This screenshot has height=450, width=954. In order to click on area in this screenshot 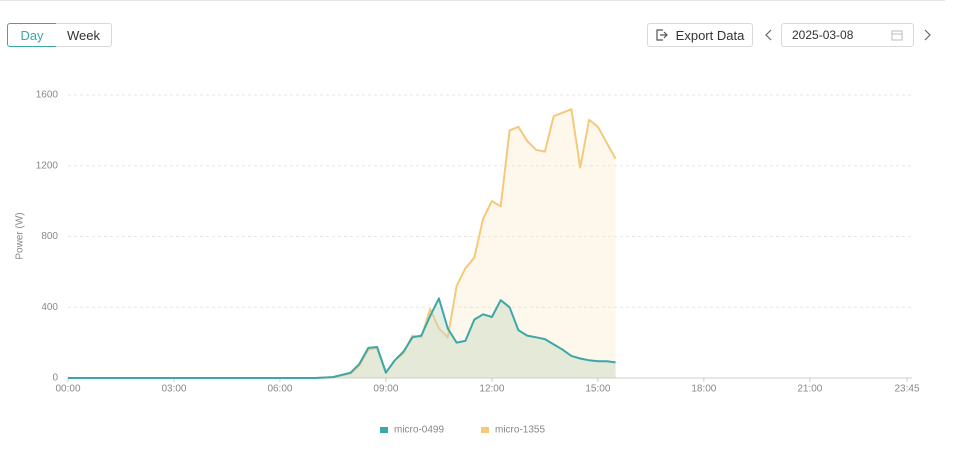, I will do `click(342, 338)`.